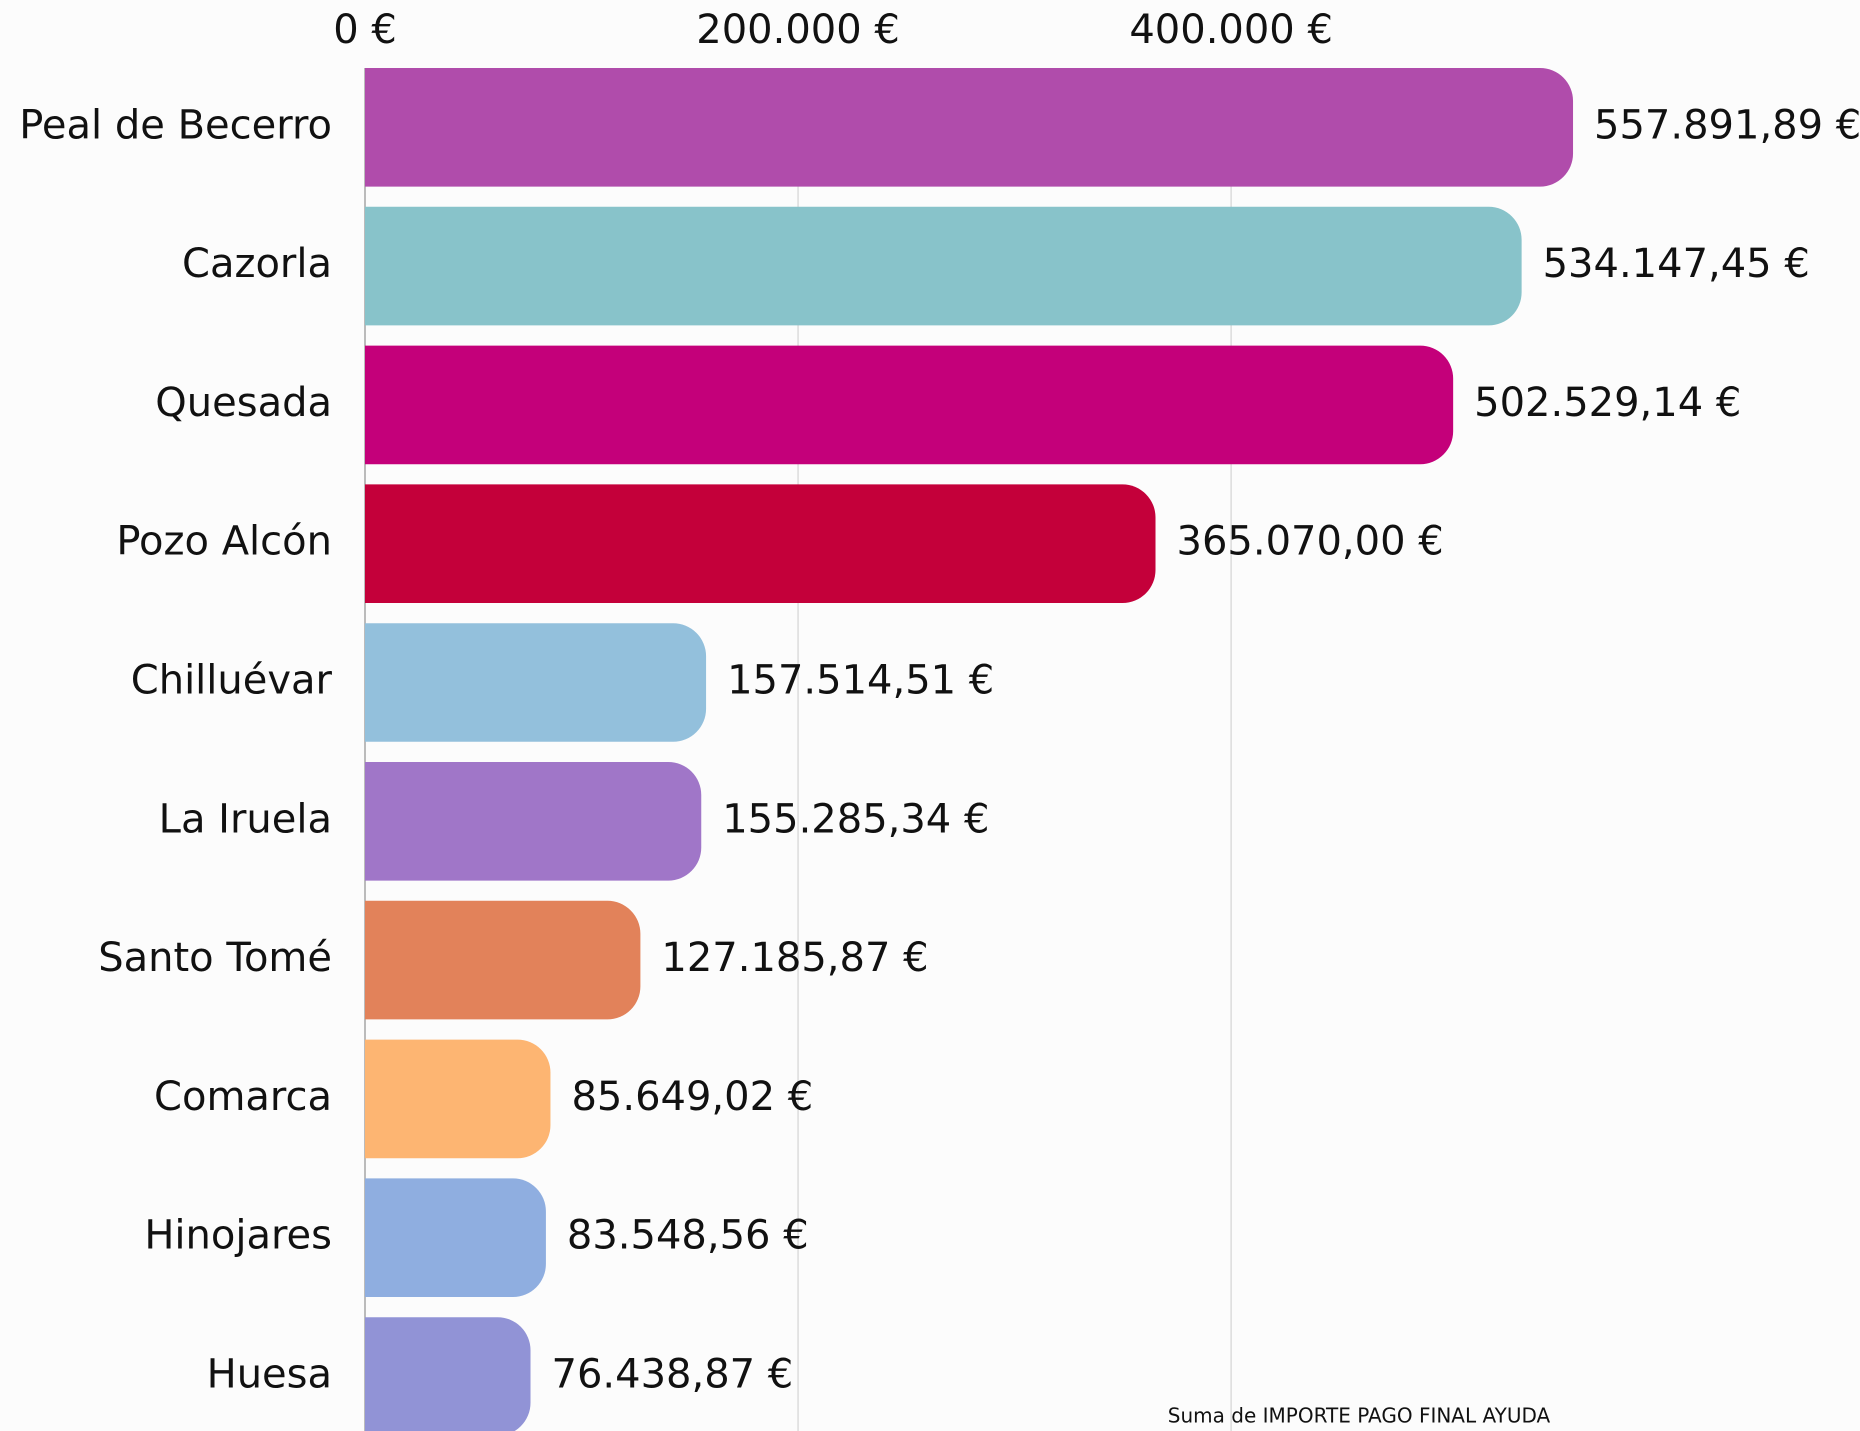 The height and width of the screenshot is (1431, 1860). Describe the element at coordinates (224, 542) in the screenshot. I see `y-tick-label: Pozo Alcón` at that location.